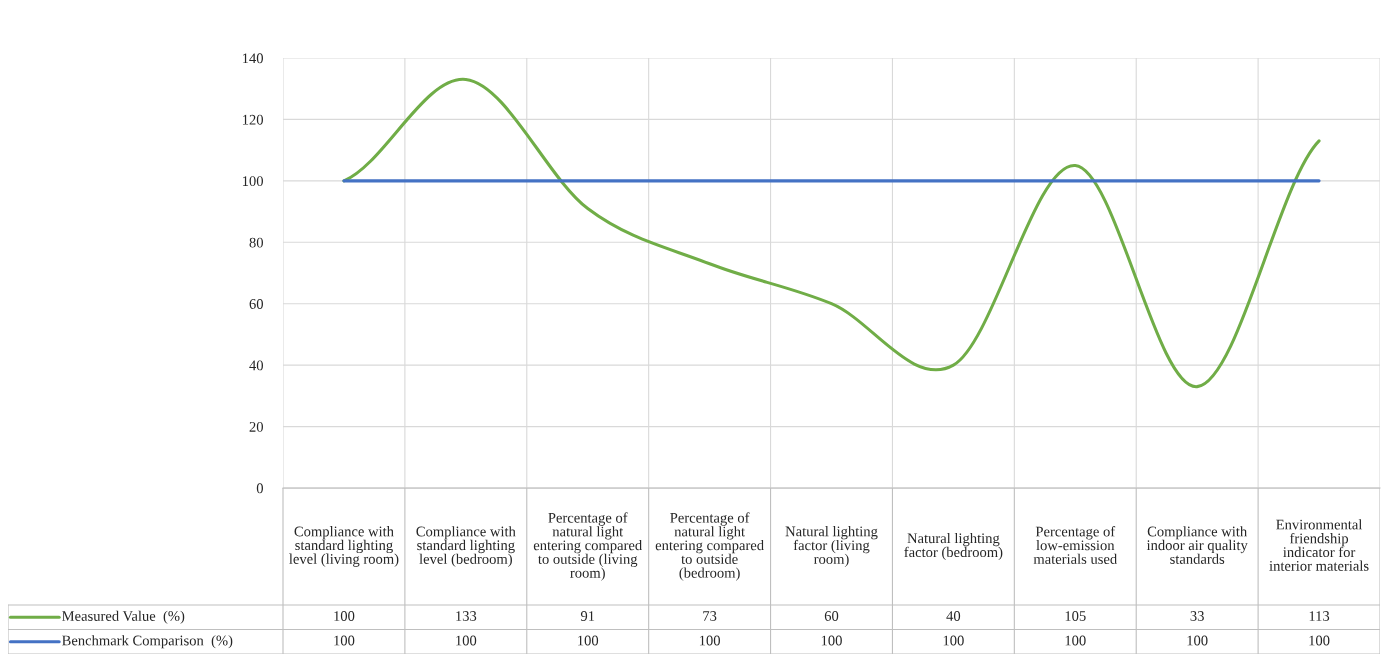 The width and height of the screenshot is (1385, 667). I want to click on data-label: 91, so click(587, 616).